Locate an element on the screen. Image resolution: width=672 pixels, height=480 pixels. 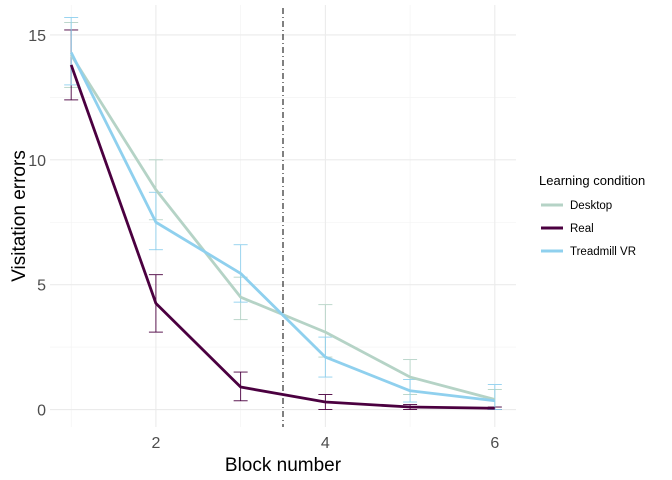
x-tick-label: 4 is located at coordinates (325, 443).